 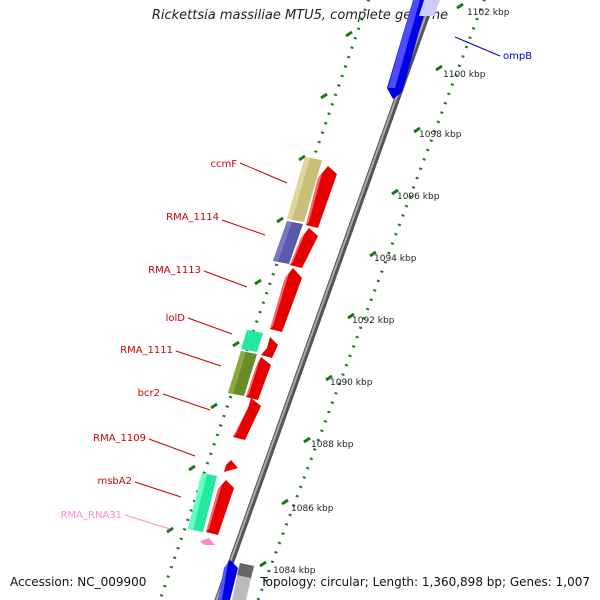 I want to click on tick-label: 1084 kbp, so click(x=294, y=571).